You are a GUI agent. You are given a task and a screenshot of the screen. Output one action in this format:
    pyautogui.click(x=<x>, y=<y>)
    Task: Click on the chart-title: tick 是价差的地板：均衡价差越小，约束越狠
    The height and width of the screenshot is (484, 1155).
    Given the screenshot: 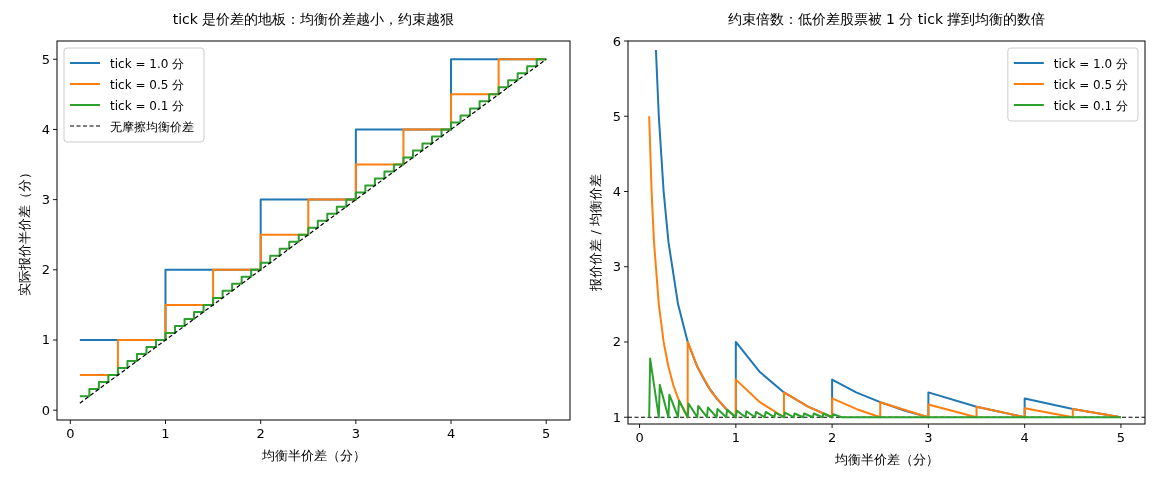 What is the action you would take?
    pyautogui.click(x=313, y=19)
    